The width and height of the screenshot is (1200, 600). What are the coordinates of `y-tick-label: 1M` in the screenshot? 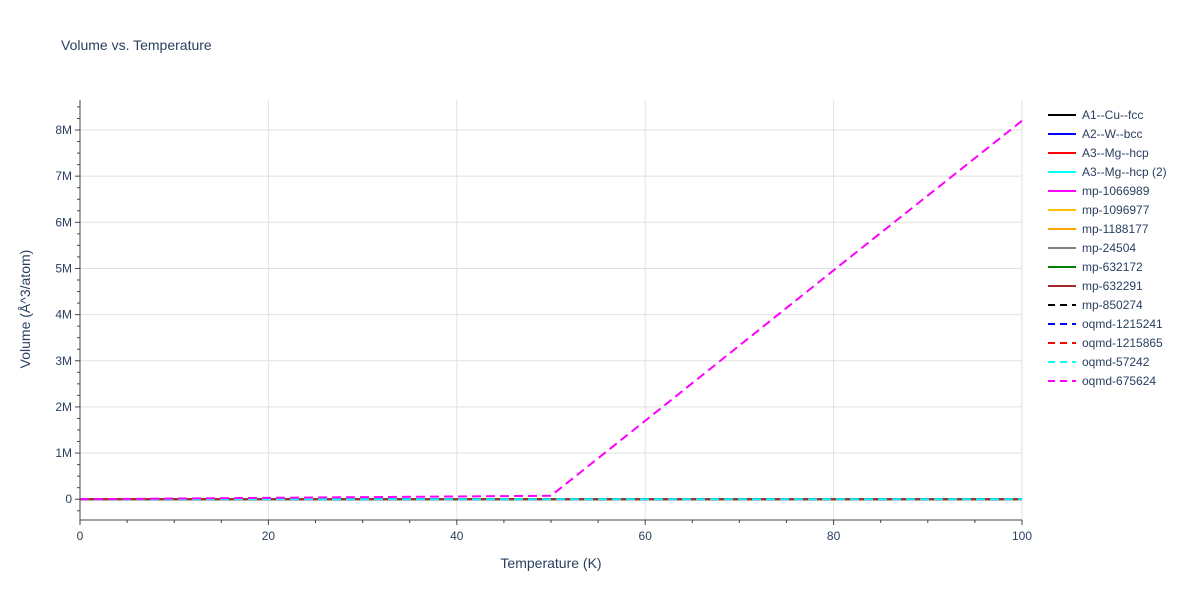 It's located at (63, 453).